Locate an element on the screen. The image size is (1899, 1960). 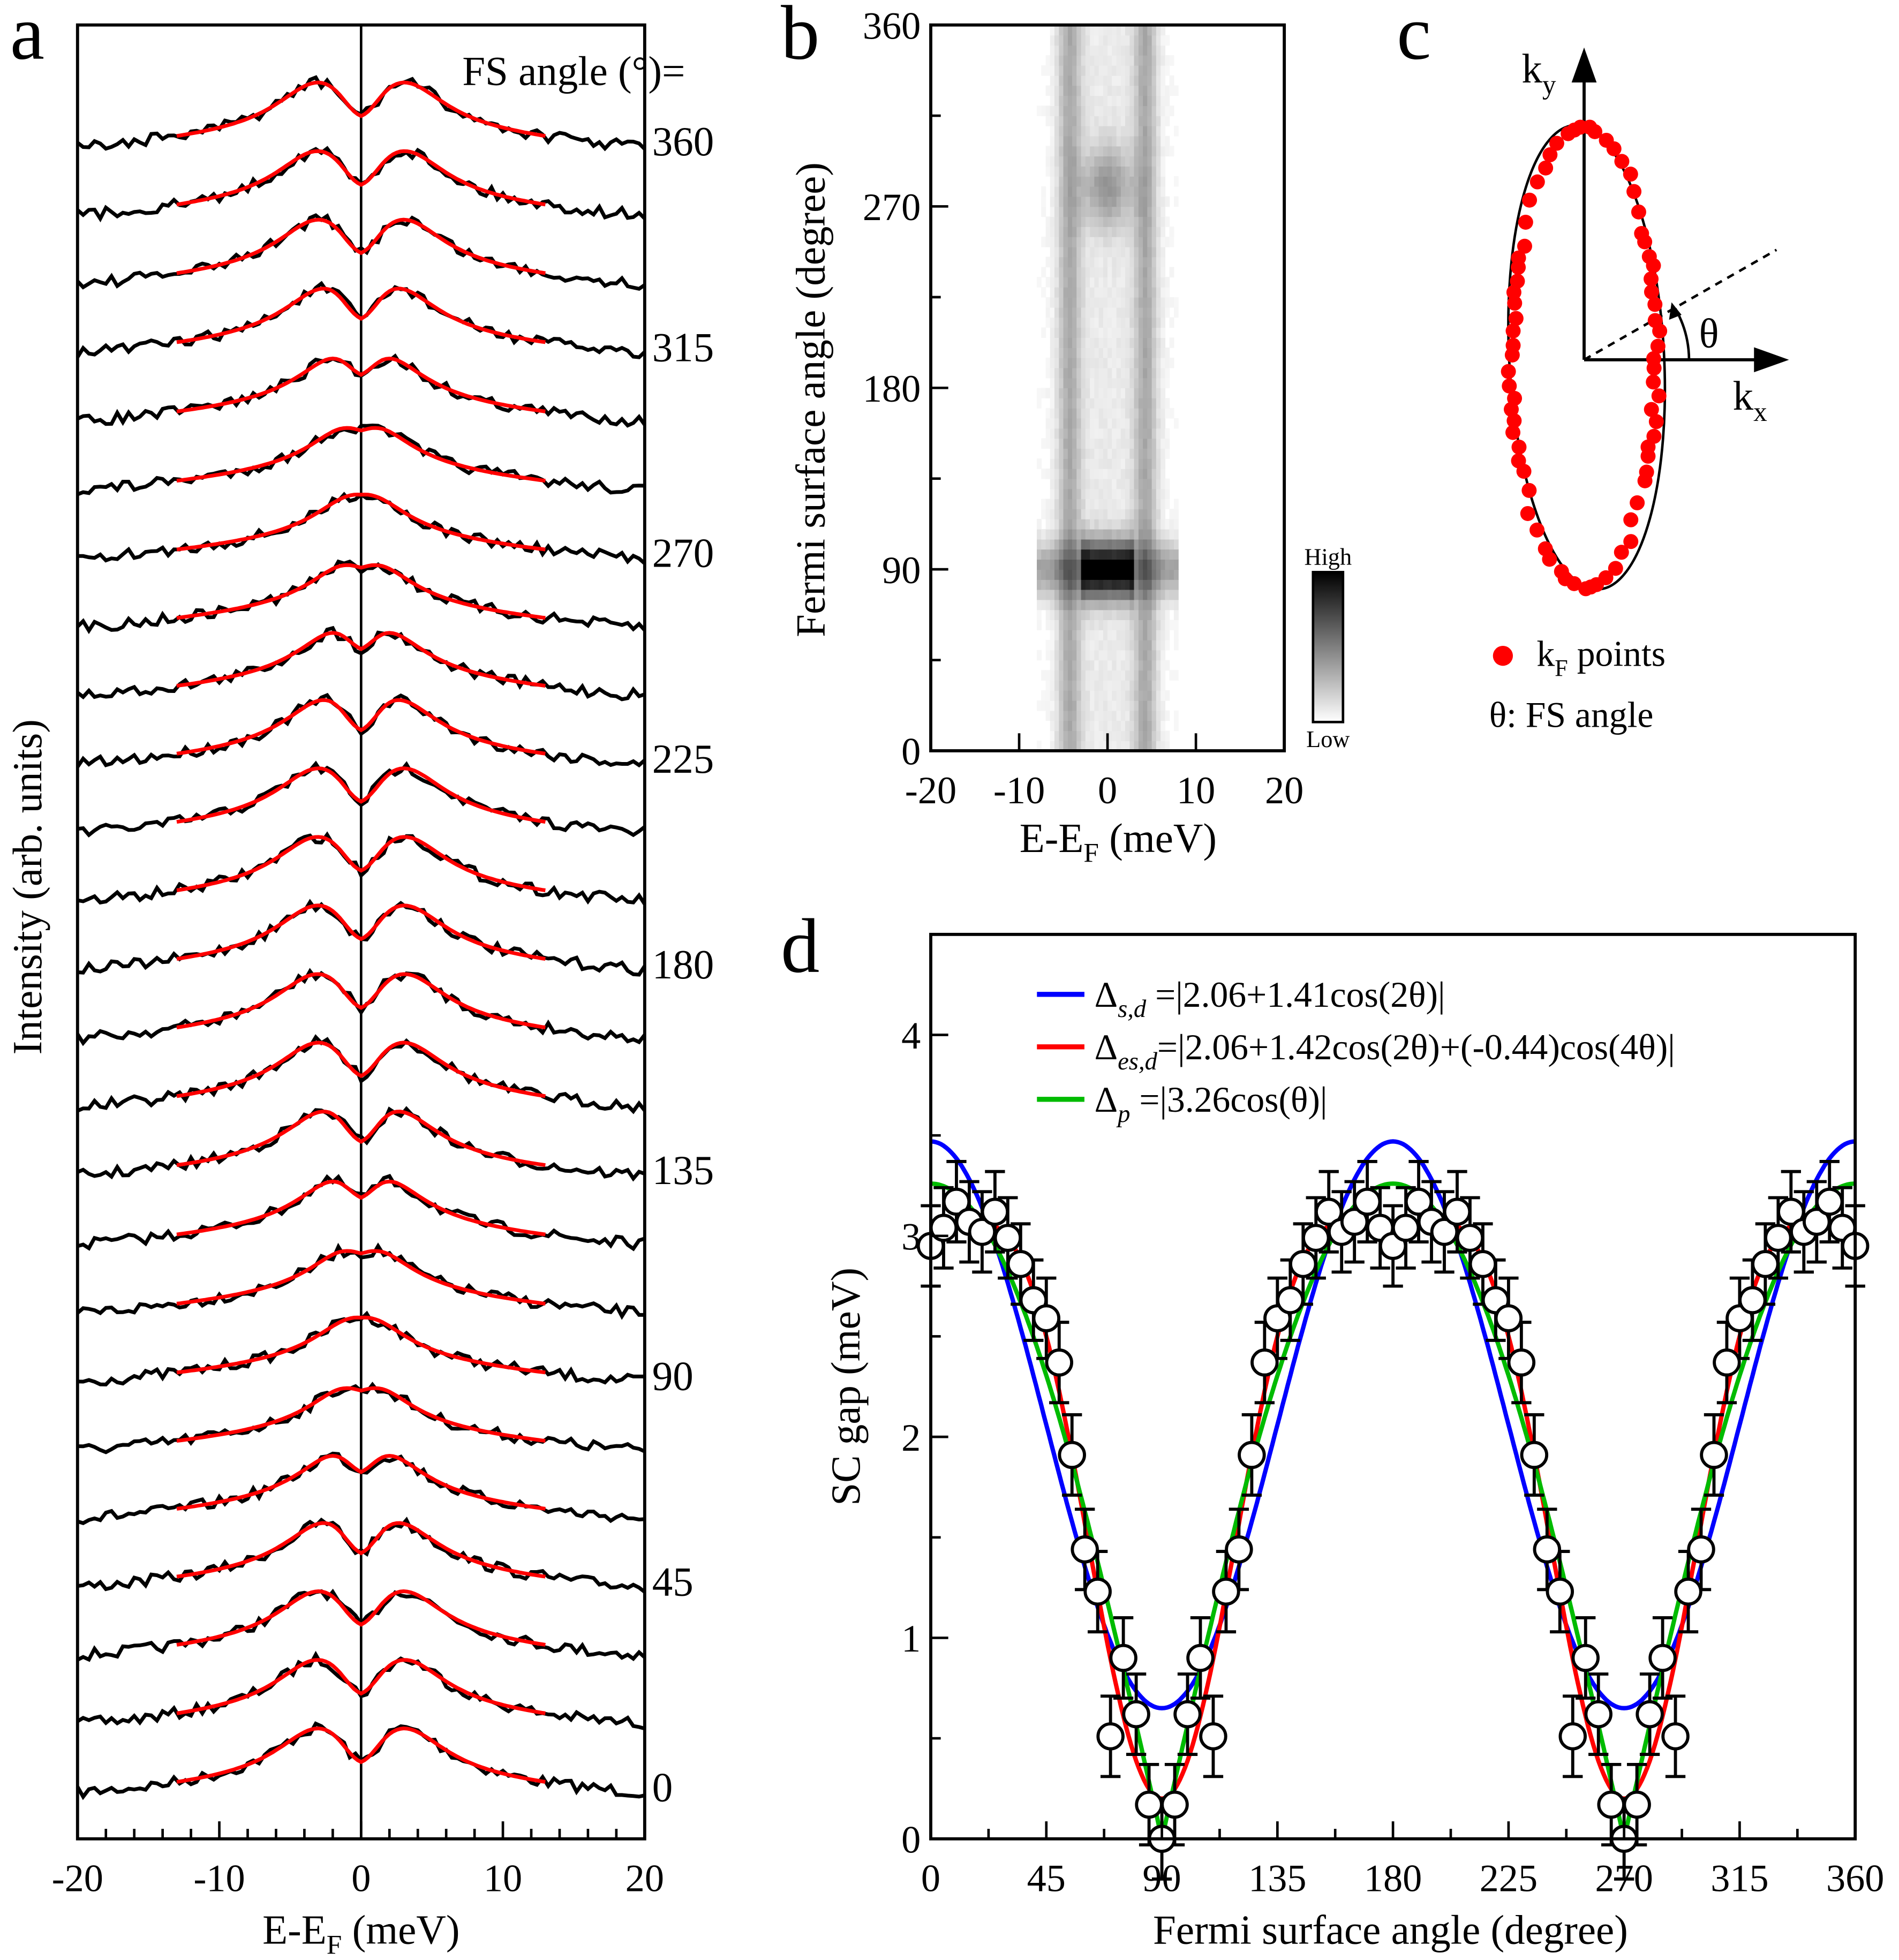
edc-fit-curve is located at coordinates (361, 384).